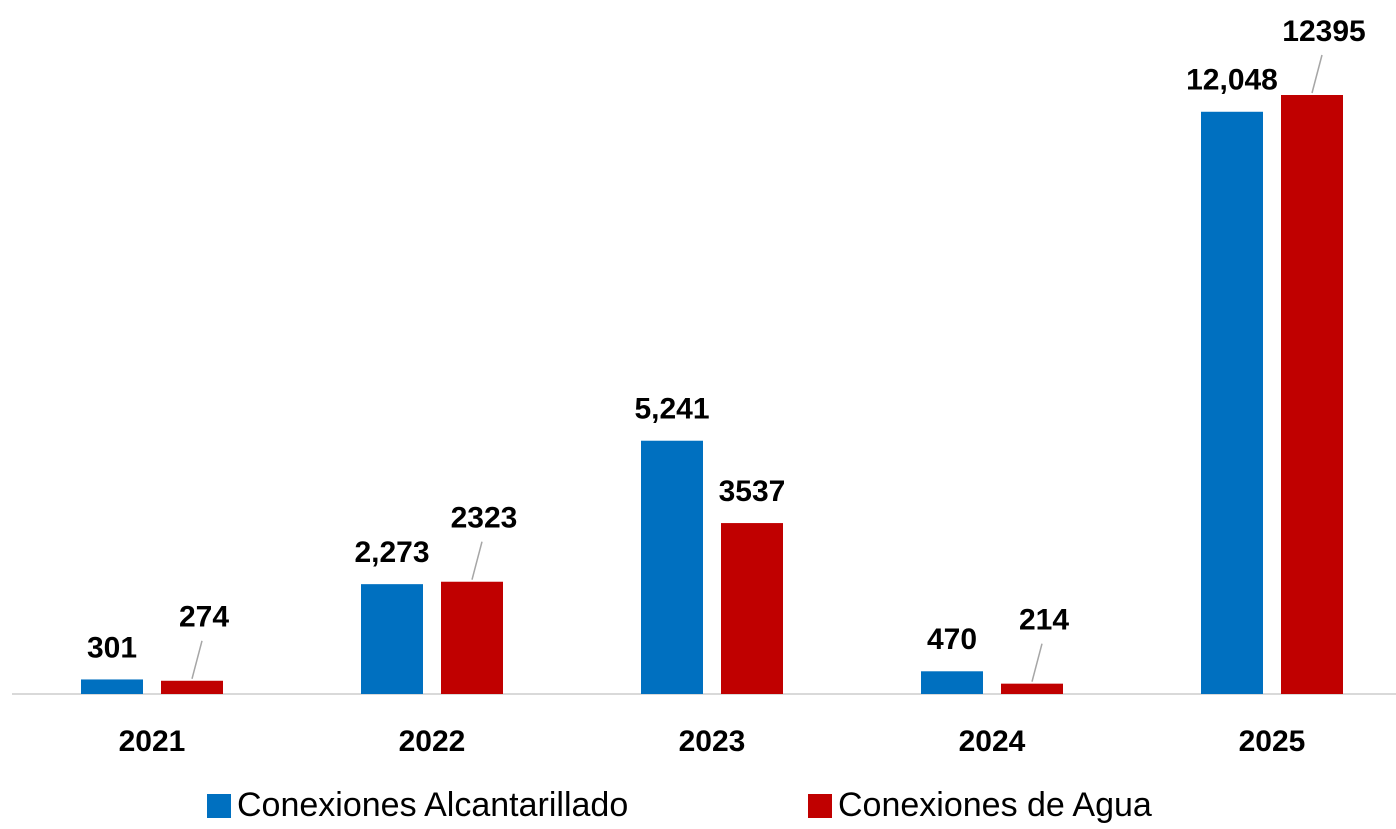 The width and height of the screenshot is (1396, 829). I want to click on data-label: 2323, so click(484, 518).